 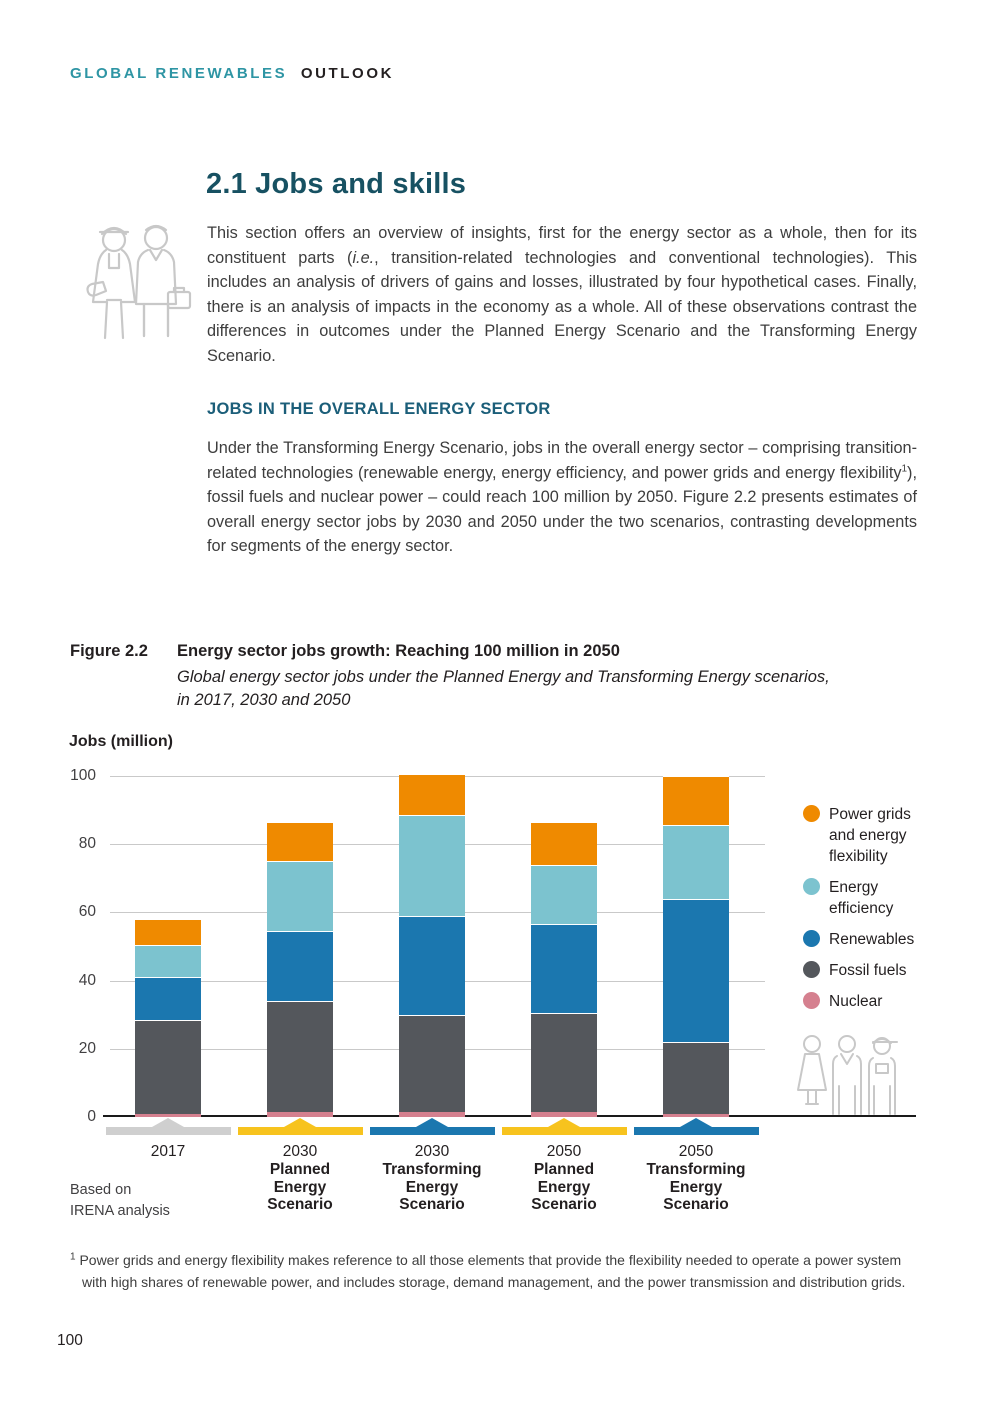 I want to click on y-tick-label: 100, so click(x=83, y=775).